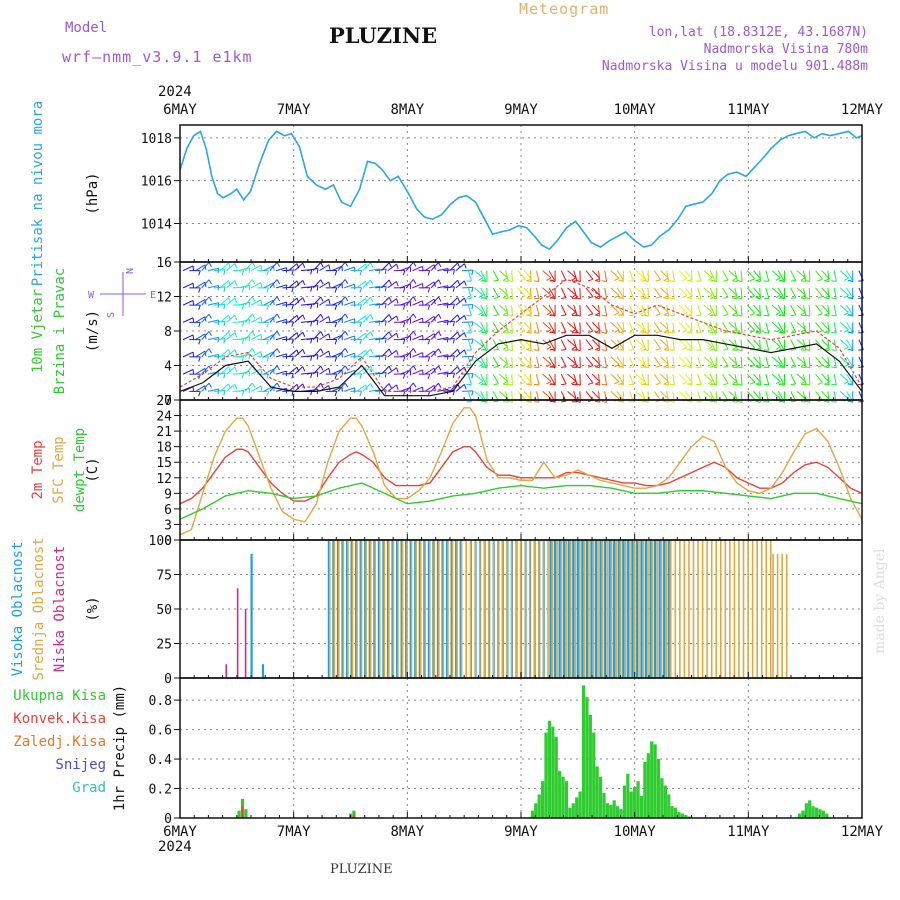  Describe the element at coordinates (168, 679) in the screenshot. I see `y-tick-label: 0` at that location.